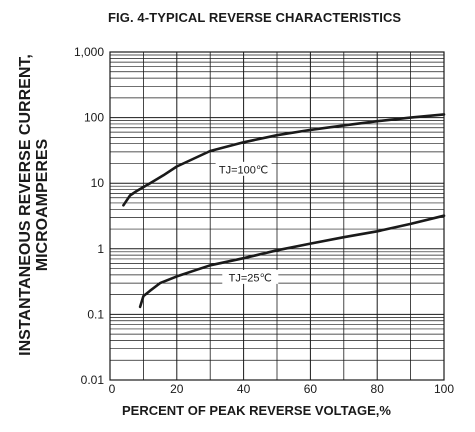 This screenshot has width=475, height=432. I want to click on series-line-tj-100c, so click(284, 160).